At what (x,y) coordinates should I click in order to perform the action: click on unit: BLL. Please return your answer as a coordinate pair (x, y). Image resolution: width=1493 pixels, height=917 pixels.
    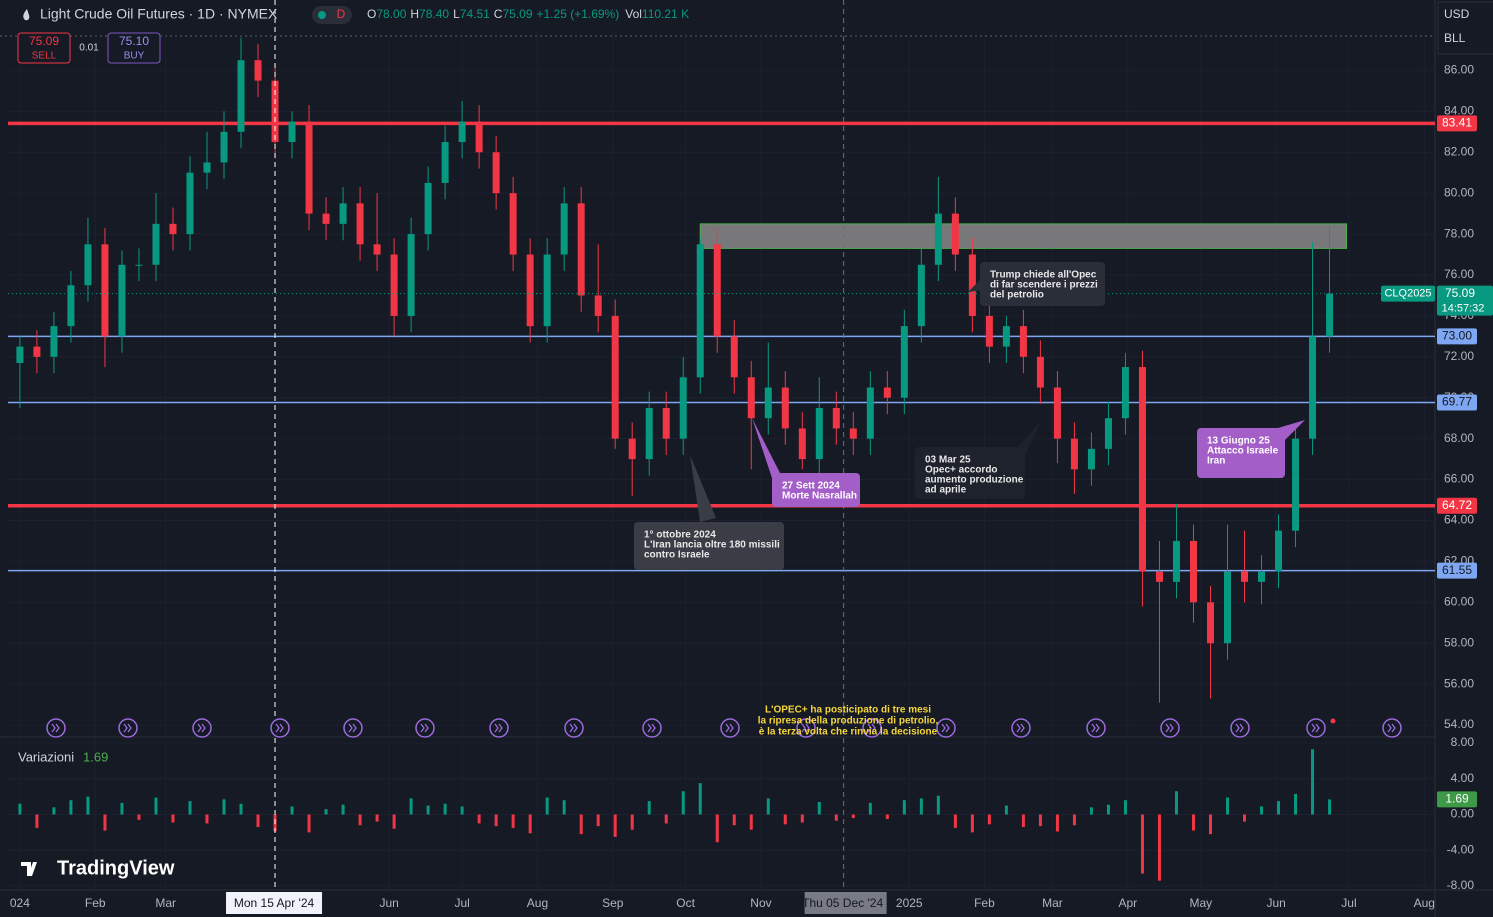
    Looking at the image, I should click on (1455, 38).